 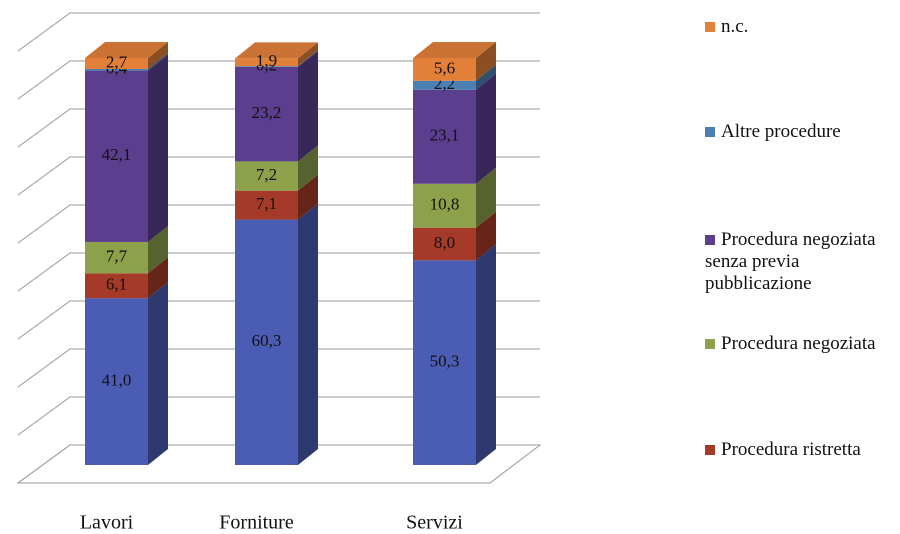 I want to click on x-tick-label: Lavori, so click(x=107, y=523).